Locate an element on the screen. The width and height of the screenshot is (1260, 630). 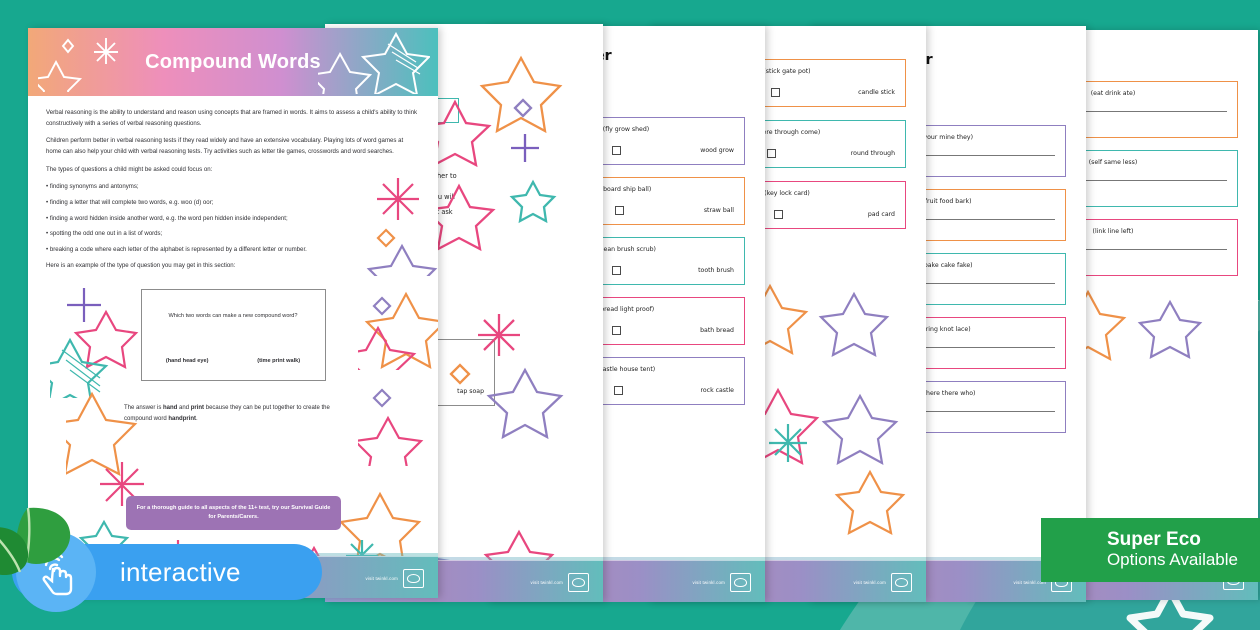
option-right-label: candle stick is located at coordinates (876, 92).